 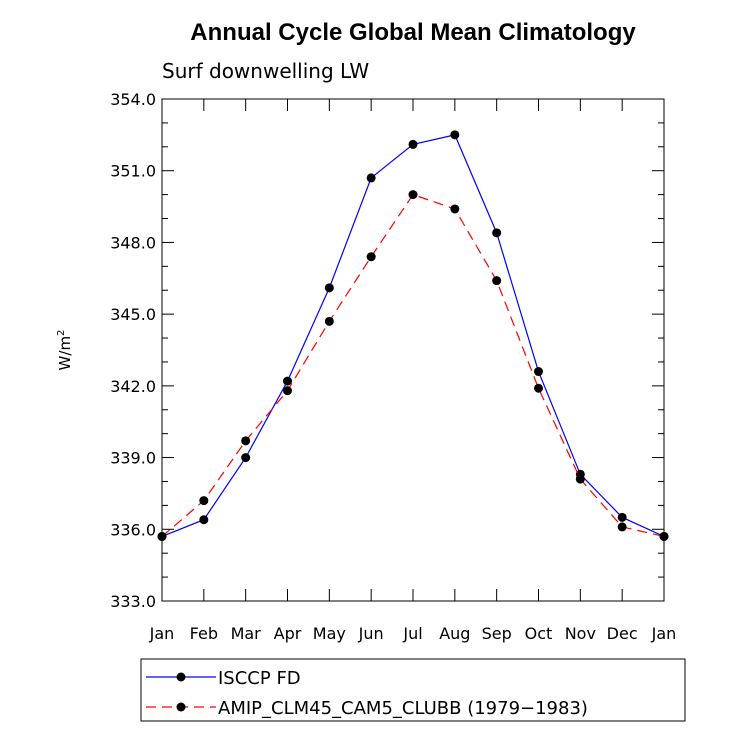 I want to click on x-tick-label: Oct, so click(x=539, y=633).